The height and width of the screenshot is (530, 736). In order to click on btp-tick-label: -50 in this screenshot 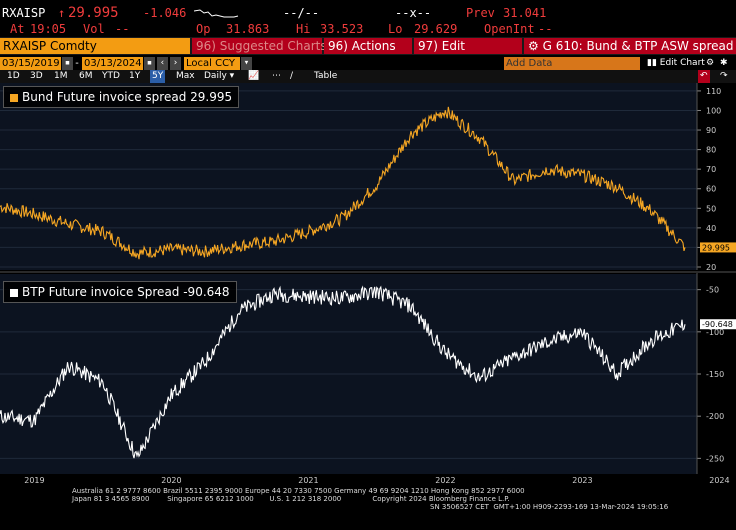, I will do `click(712, 290)`.